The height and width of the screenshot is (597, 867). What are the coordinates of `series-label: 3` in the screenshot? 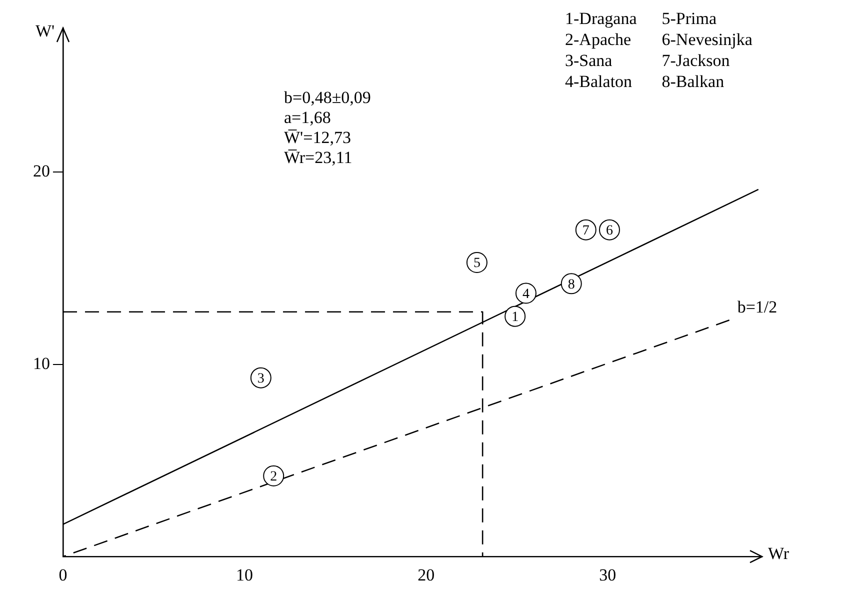 It's located at (260, 379).